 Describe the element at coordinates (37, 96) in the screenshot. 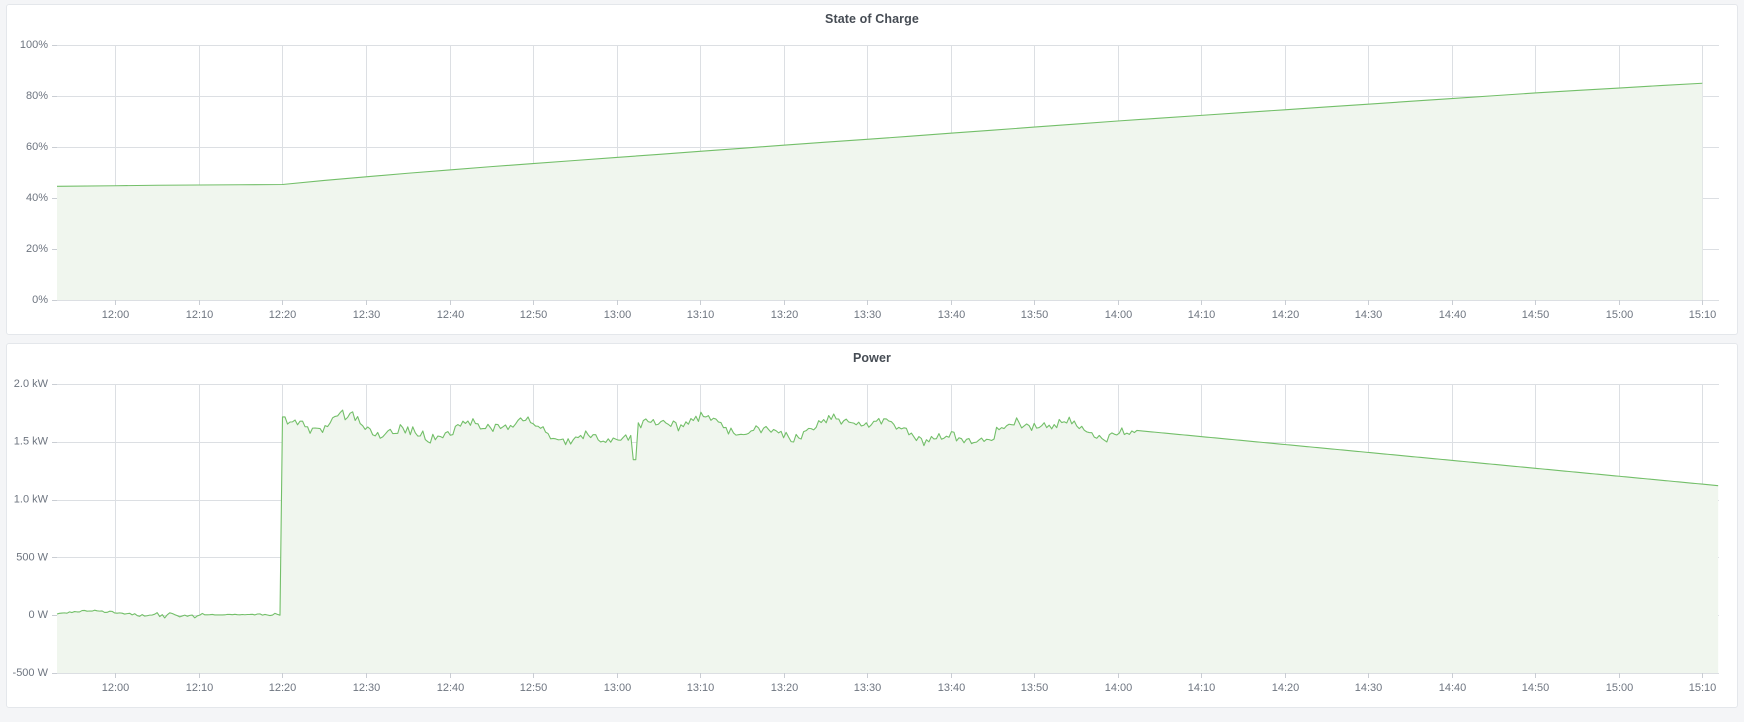

I see `y-axis-tick-label: 80%` at that location.